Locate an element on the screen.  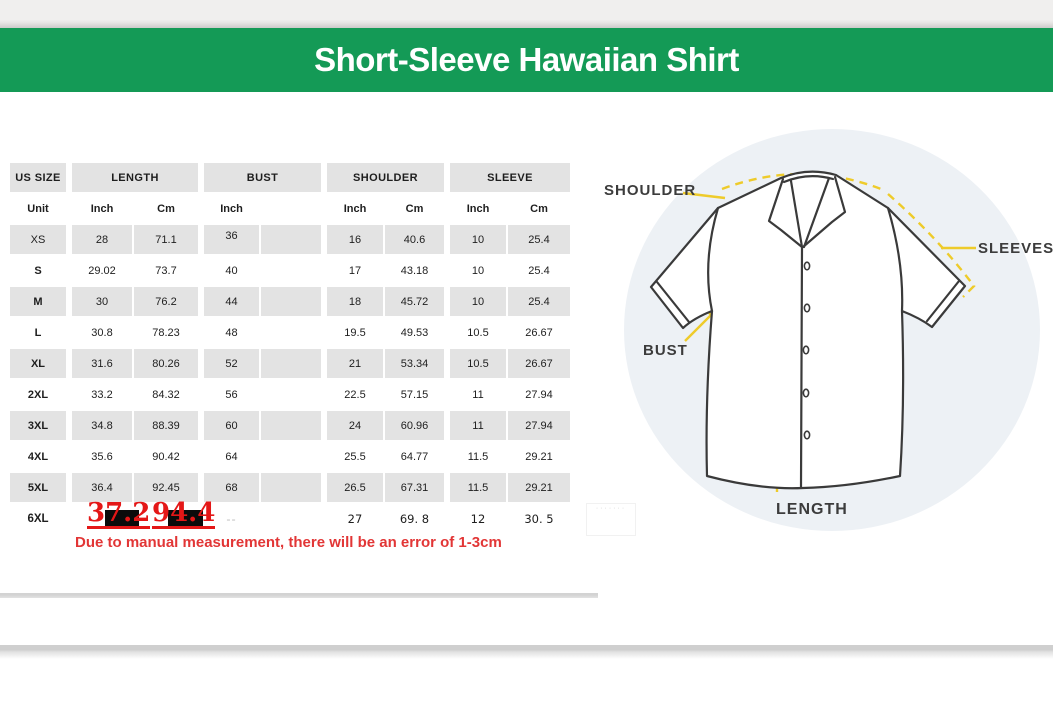
table-row: 5XL 36.4 92.45 68 26.5 67.31 11.5 29.21 is located at coordinates (291, 488).